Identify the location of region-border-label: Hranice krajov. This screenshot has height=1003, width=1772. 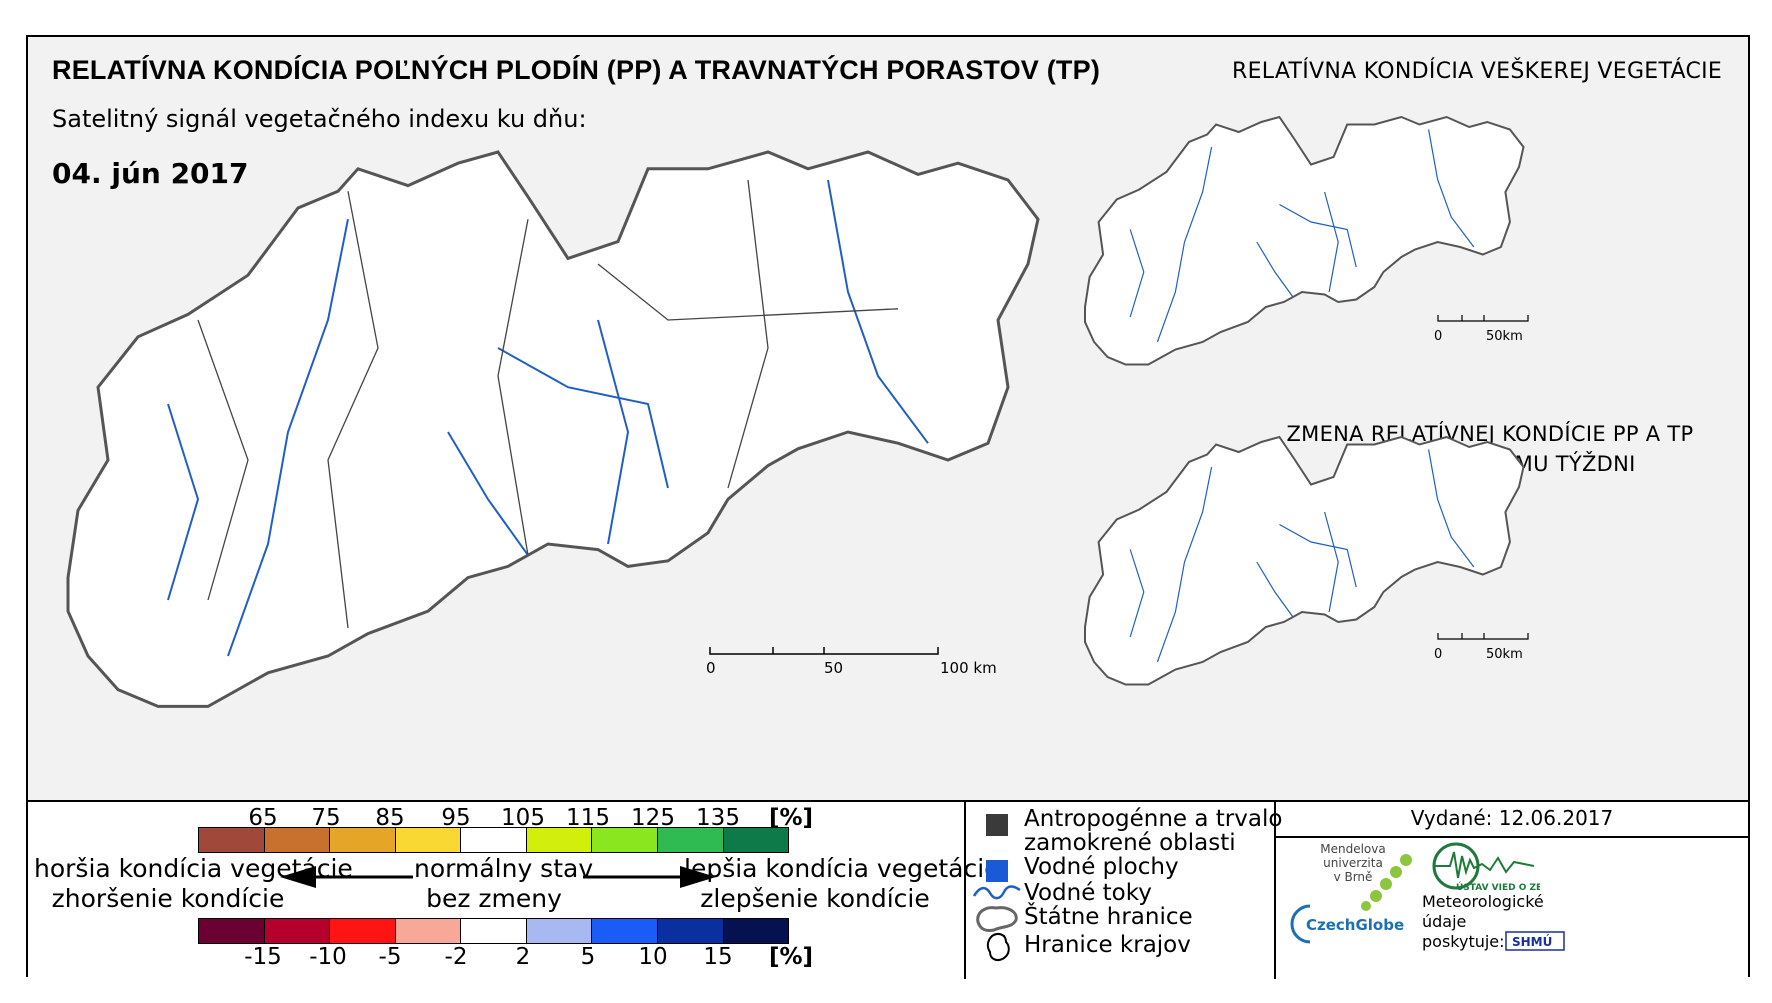
(1107, 945).